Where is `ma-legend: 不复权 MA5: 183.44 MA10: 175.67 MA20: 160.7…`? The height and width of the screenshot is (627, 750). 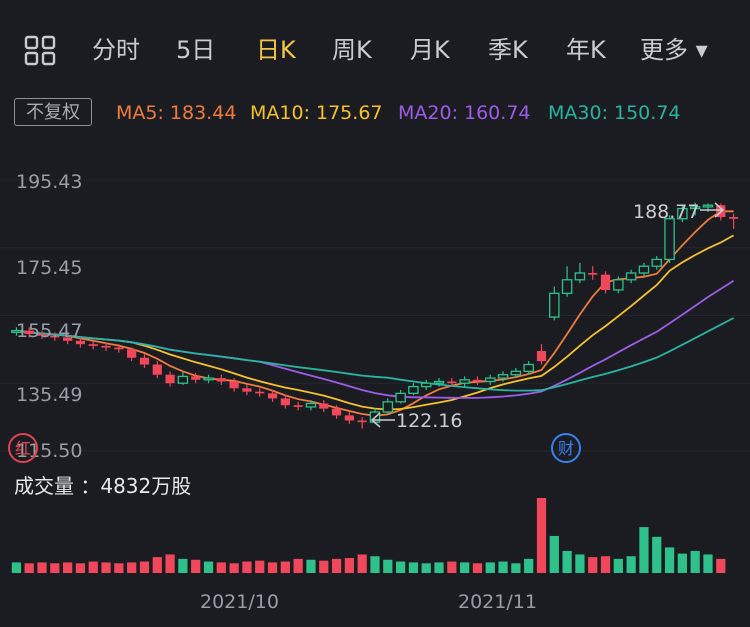
ma-legend: 不复权 MA5: 183.44 MA10: 175.67 MA20: 160.7… is located at coordinates (375, 114).